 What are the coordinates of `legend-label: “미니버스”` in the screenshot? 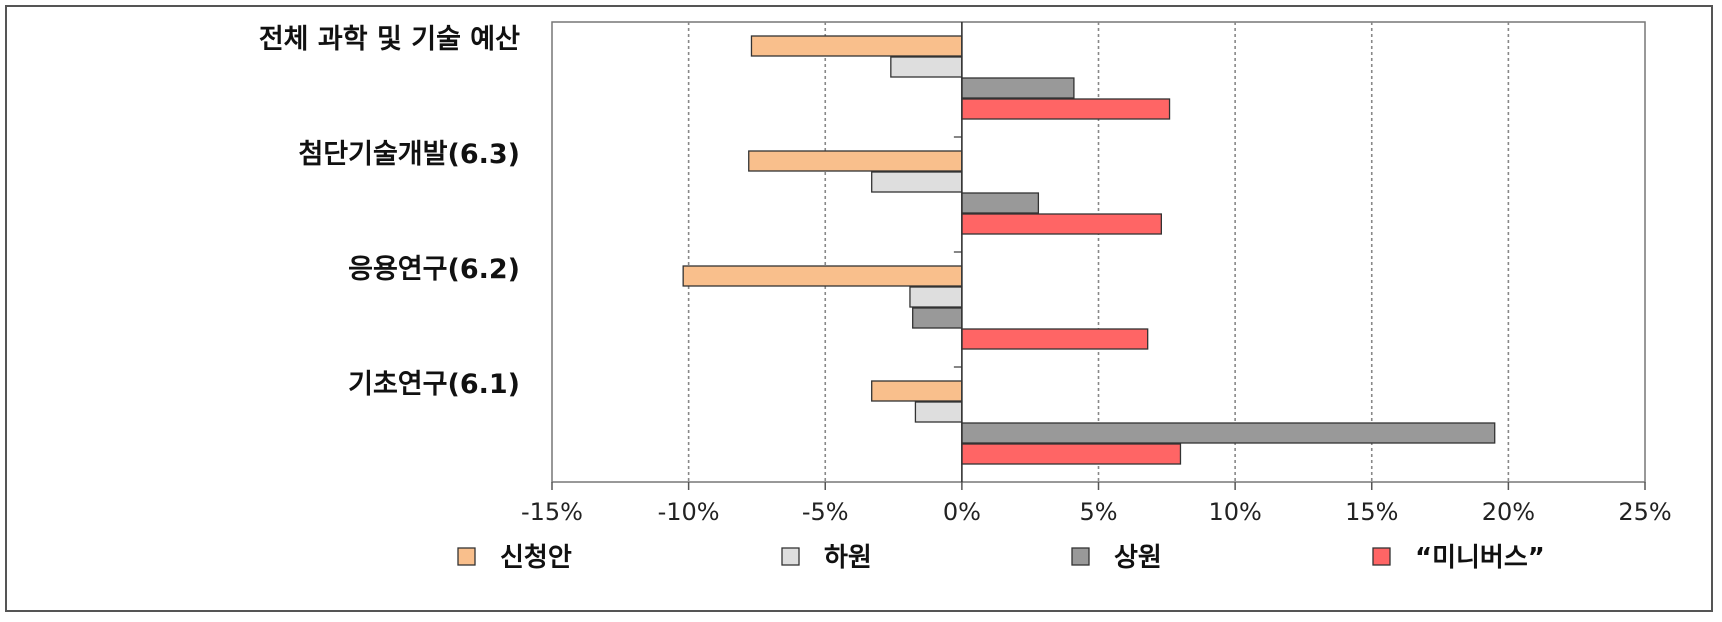 It's located at (1480, 558).